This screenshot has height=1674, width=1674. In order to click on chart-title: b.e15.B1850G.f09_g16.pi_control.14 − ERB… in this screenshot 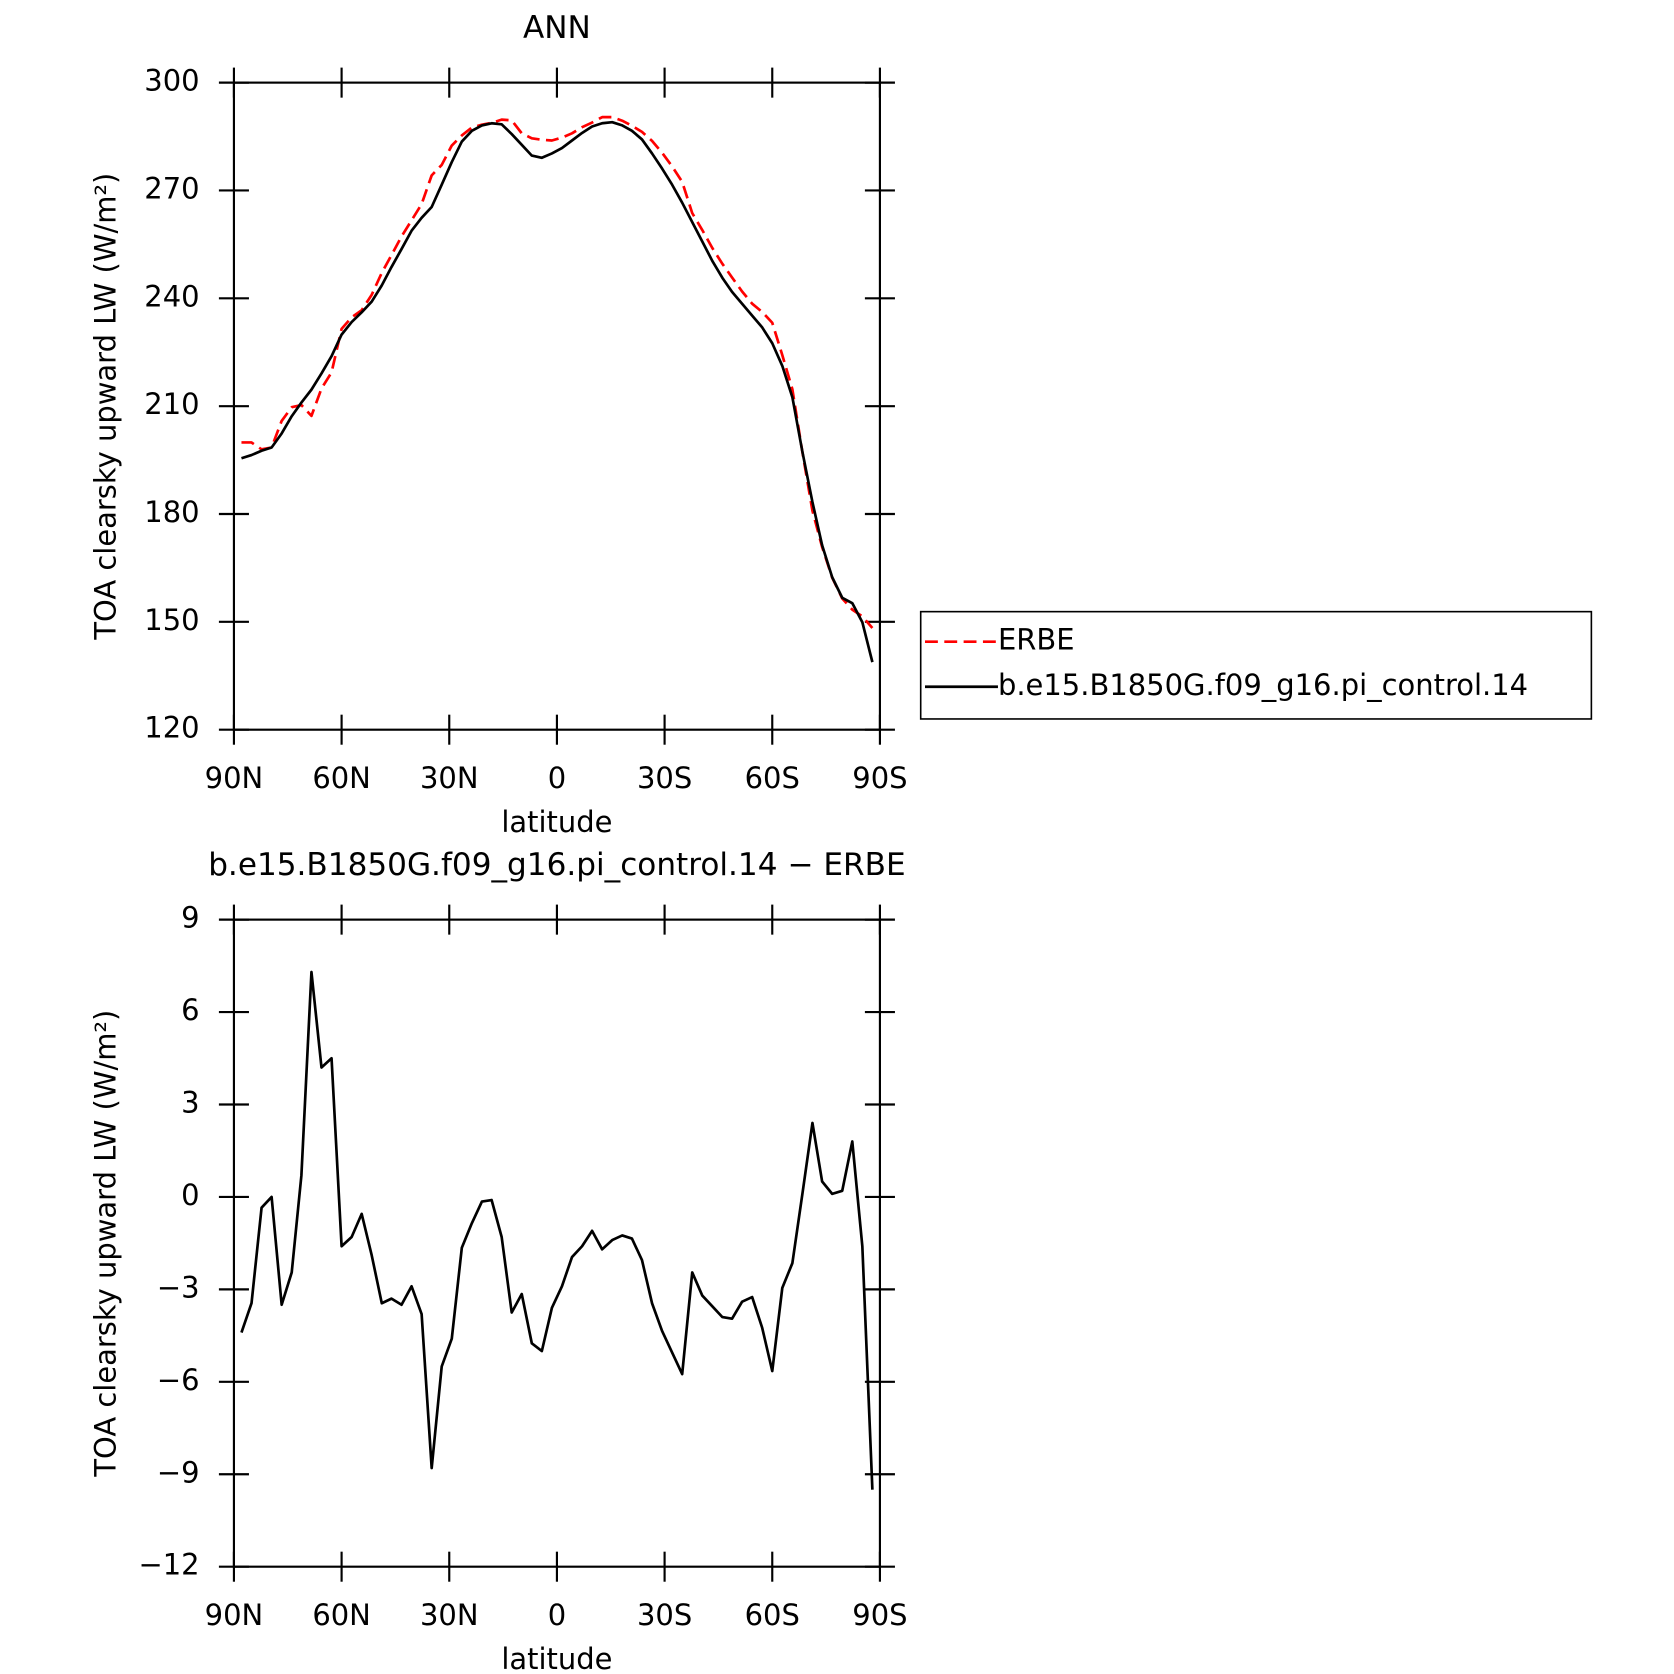, I will do `click(556, 865)`.